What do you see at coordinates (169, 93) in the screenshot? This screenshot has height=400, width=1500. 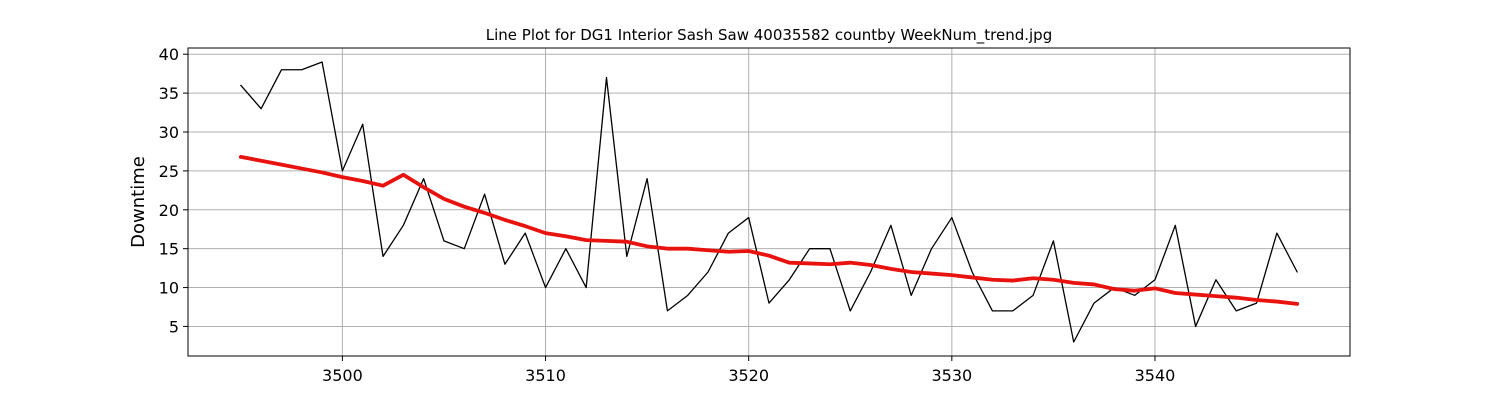 I see `y-tick-label: 35` at bounding box center [169, 93].